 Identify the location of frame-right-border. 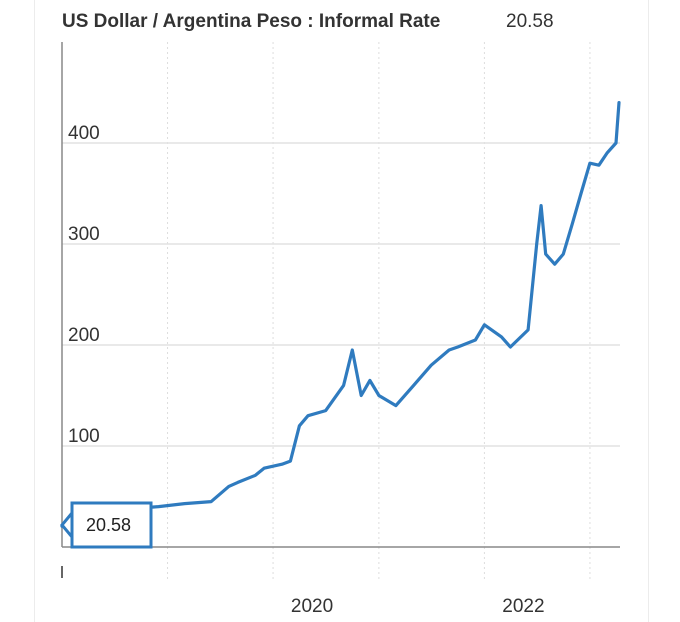
(648, 311).